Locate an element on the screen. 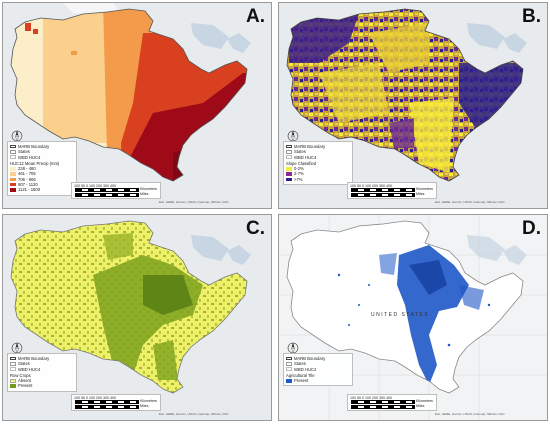 This screenshot has height=425, width=550. legend-class: 461 - 705 is located at coordinates (27, 174).